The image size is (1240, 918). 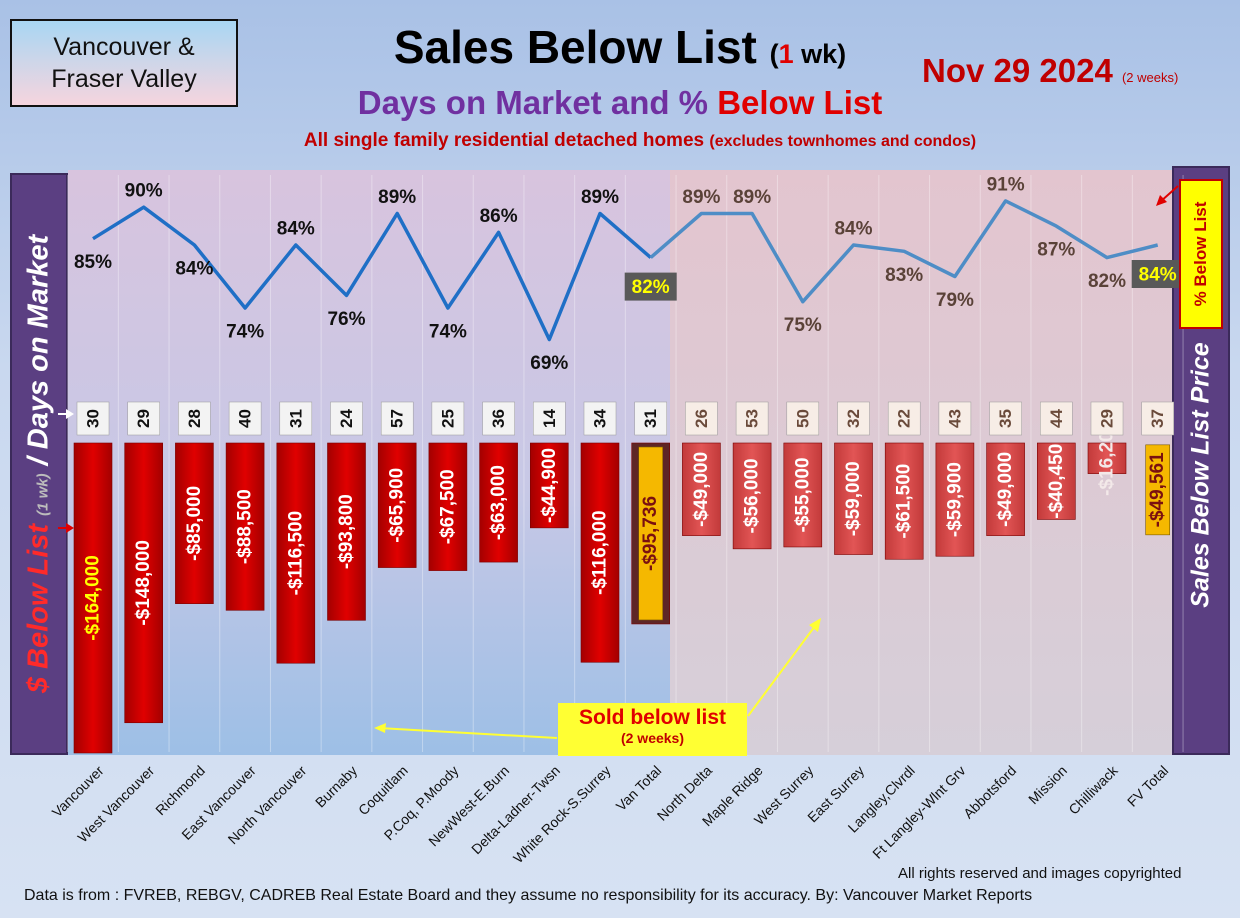 What do you see at coordinates (124, 63) in the screenshot?
I see `region-box: Vancouver & Fraser Valley` at bounding box center [124, 63].